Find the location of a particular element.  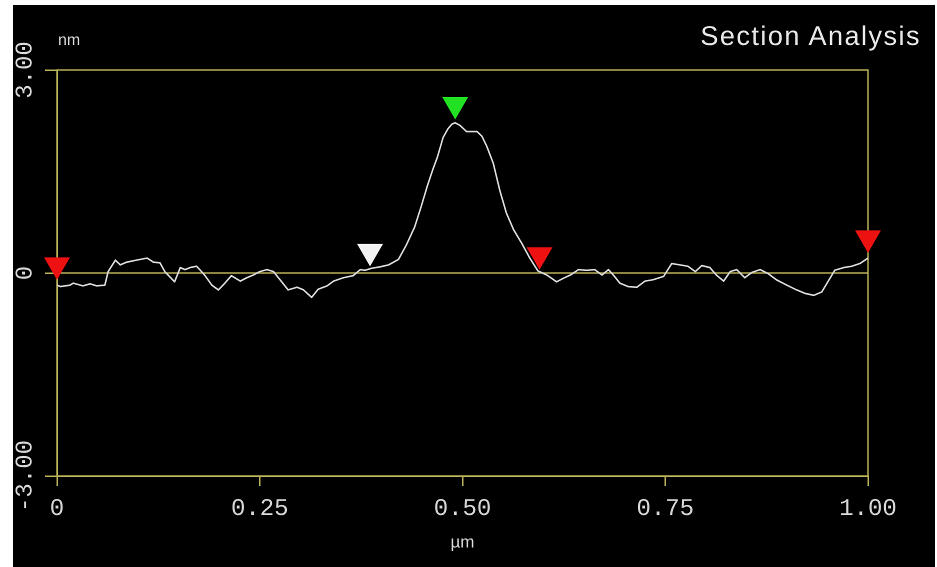

x-tick-label: 0 is located at coordinates (57, 509).